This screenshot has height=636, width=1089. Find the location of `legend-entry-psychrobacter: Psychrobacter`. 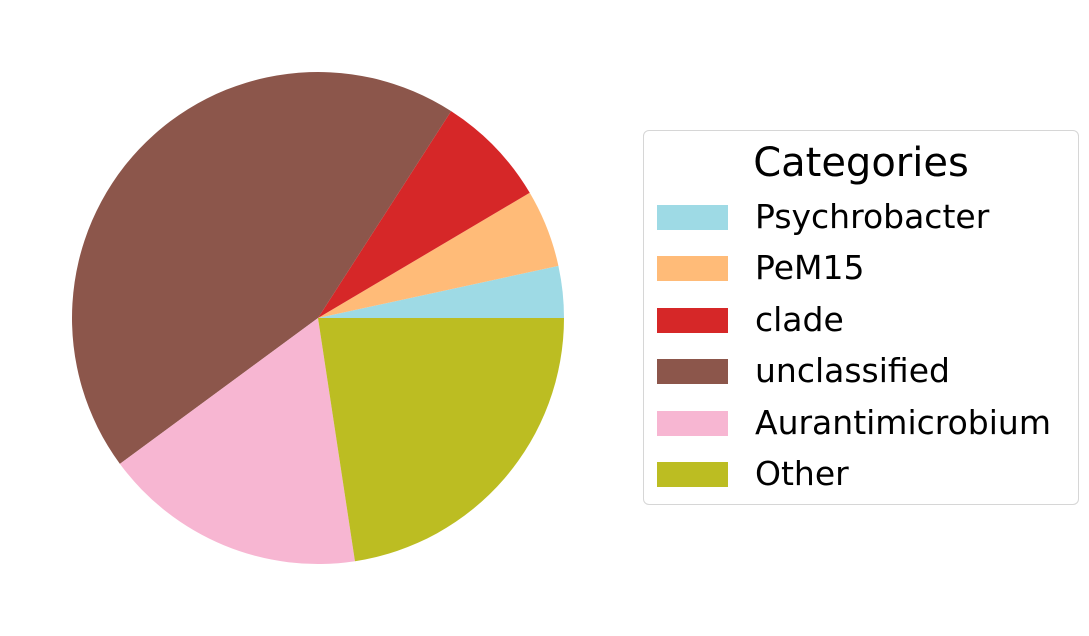

legend-entry-psychrobacter: Psychrobacter is located at coordinates (823, 217).